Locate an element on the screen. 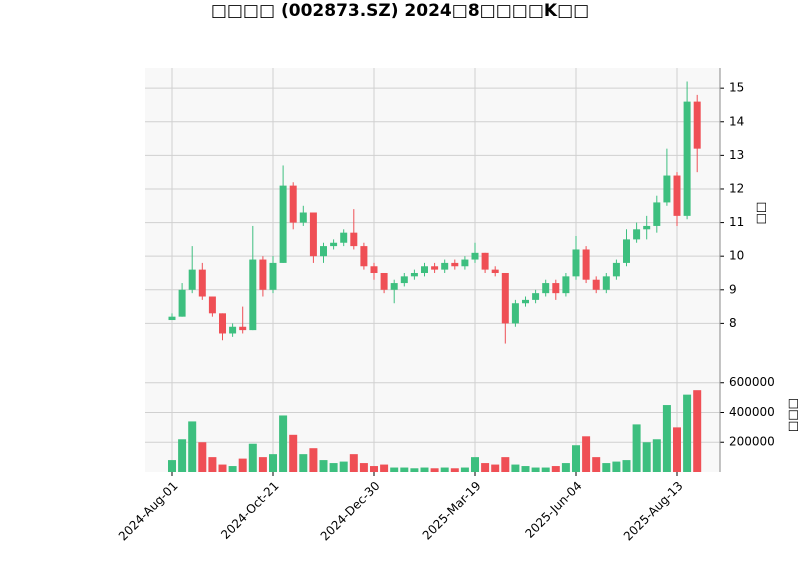 The width and height of the screenshot is (800, 579). y-axis-label: □□ is located at coordinates (761, 213).